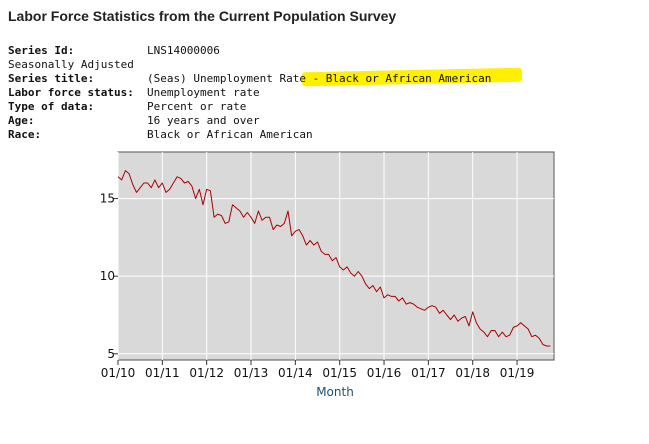  What do you see at coordinates (335, 392) in the screenshot?
I see `x-axis-label: Month` at bounding box center [335, 392].